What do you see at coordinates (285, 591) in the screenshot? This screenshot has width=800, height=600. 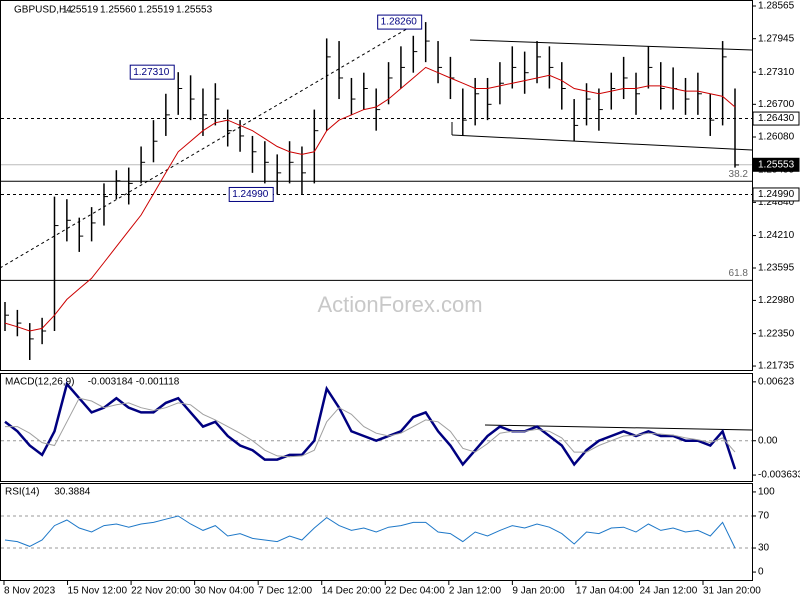 I see `x-tick-label: 7 Dec 12:00` at bounding box center [285, 591].